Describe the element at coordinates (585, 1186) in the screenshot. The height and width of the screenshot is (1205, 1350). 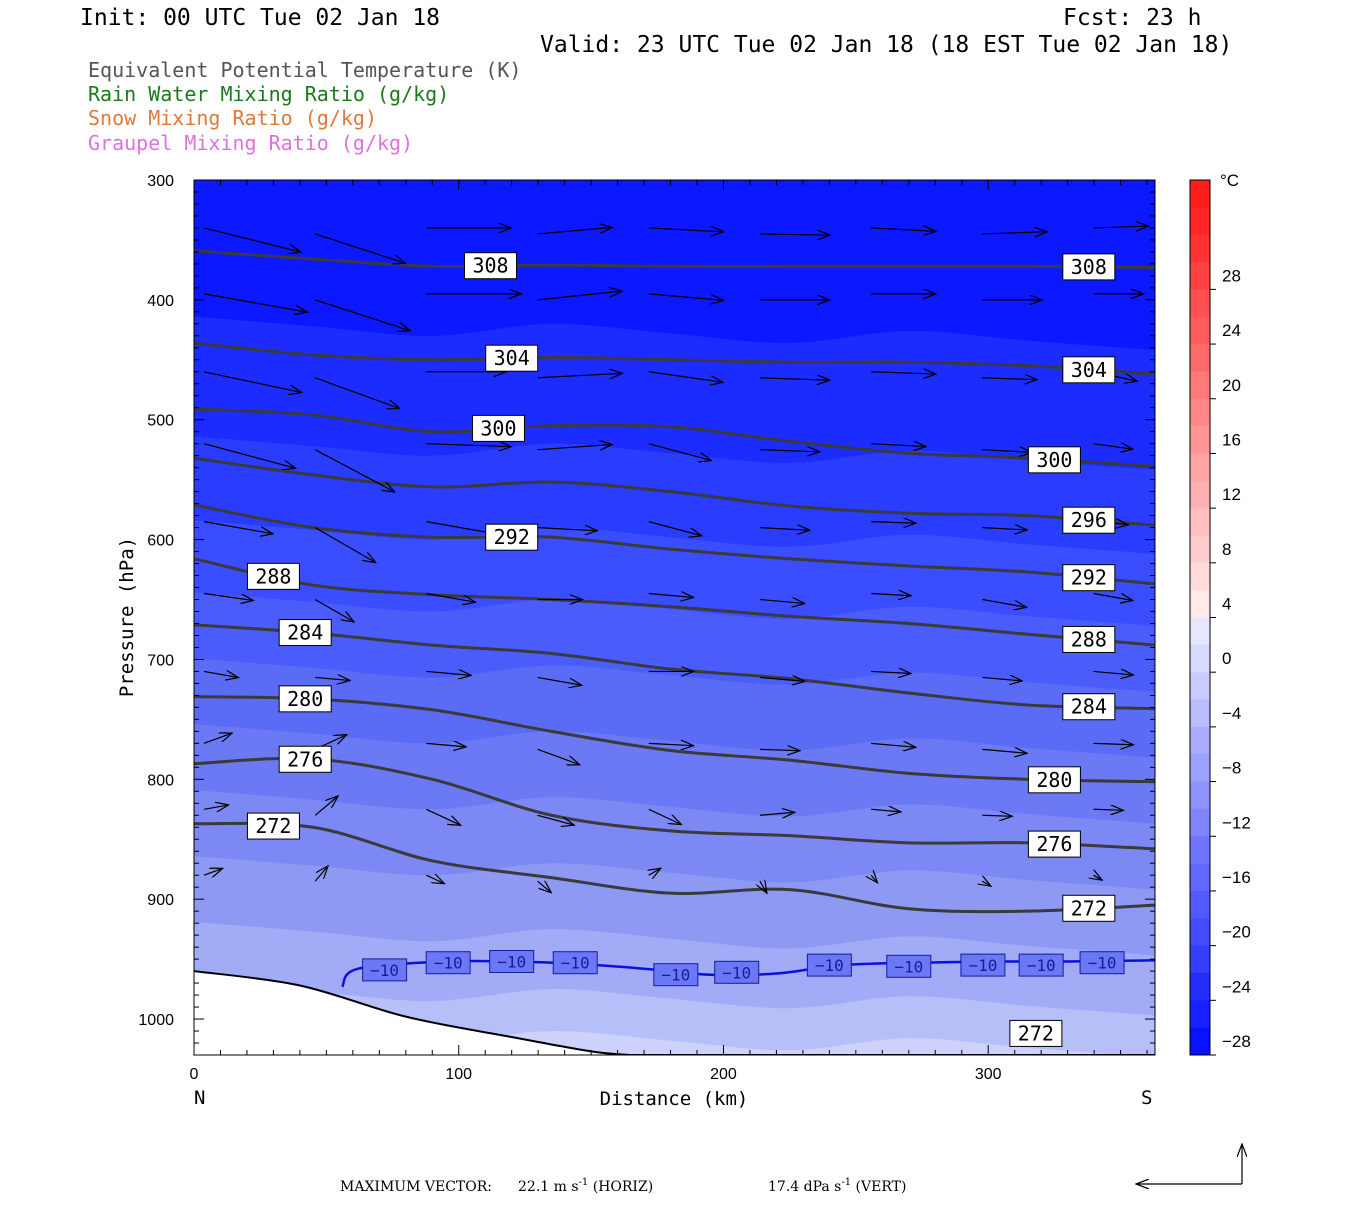
I see `max-vector-horiz: 22.1 m s-1 (HORIZ)` at that location.